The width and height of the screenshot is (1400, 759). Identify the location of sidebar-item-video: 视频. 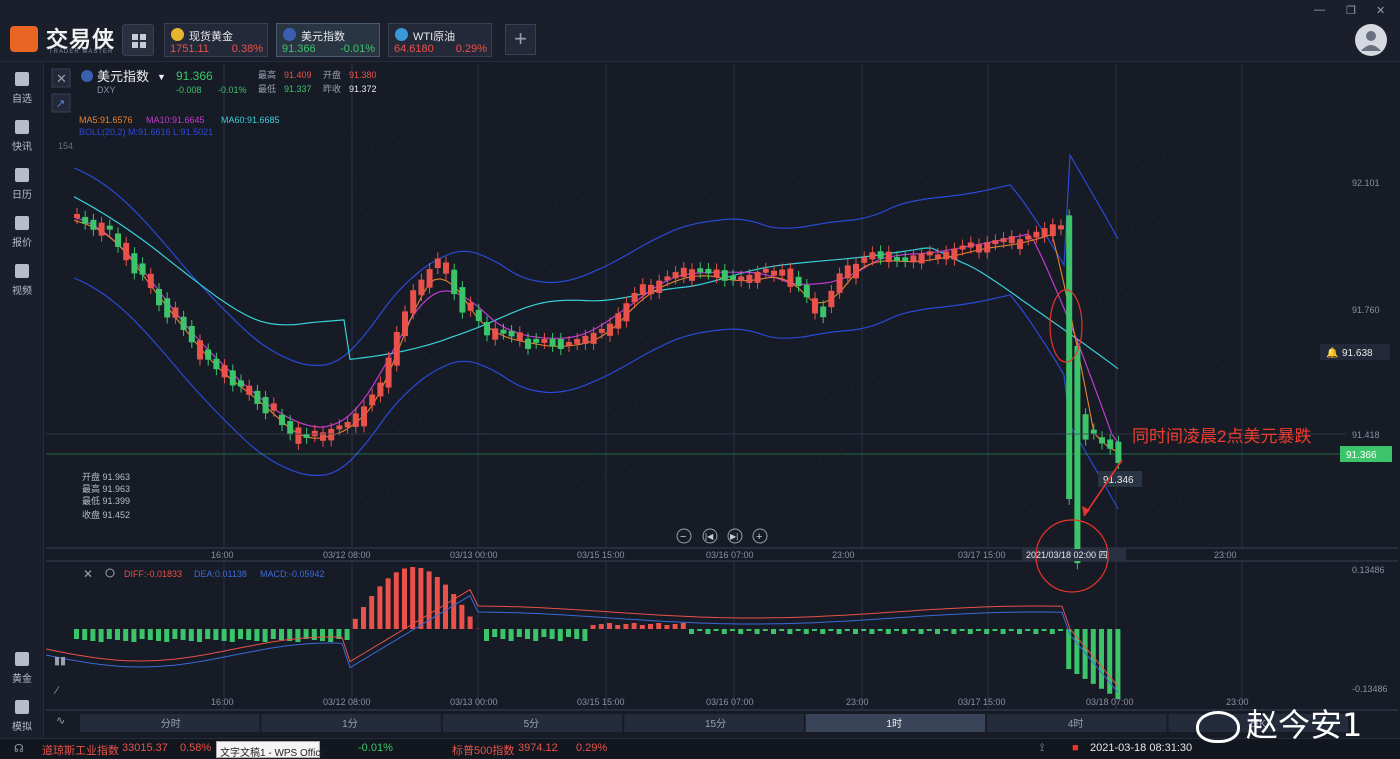
(22, 280).